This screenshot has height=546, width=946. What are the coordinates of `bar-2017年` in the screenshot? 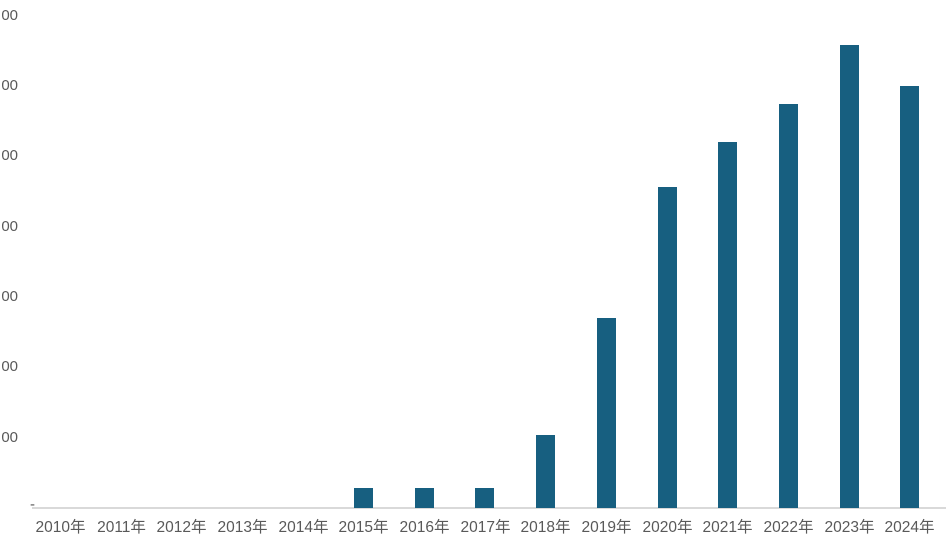 It's located at (484, 498).